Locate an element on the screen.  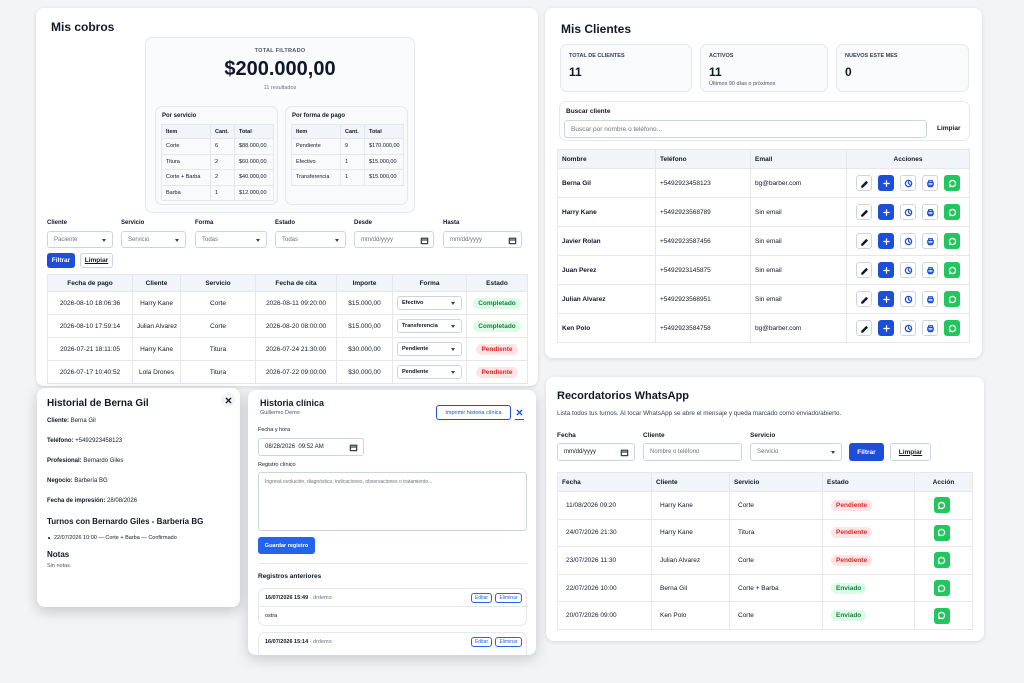
panel-title: Historia clínica is located at coordinates (292, 403).